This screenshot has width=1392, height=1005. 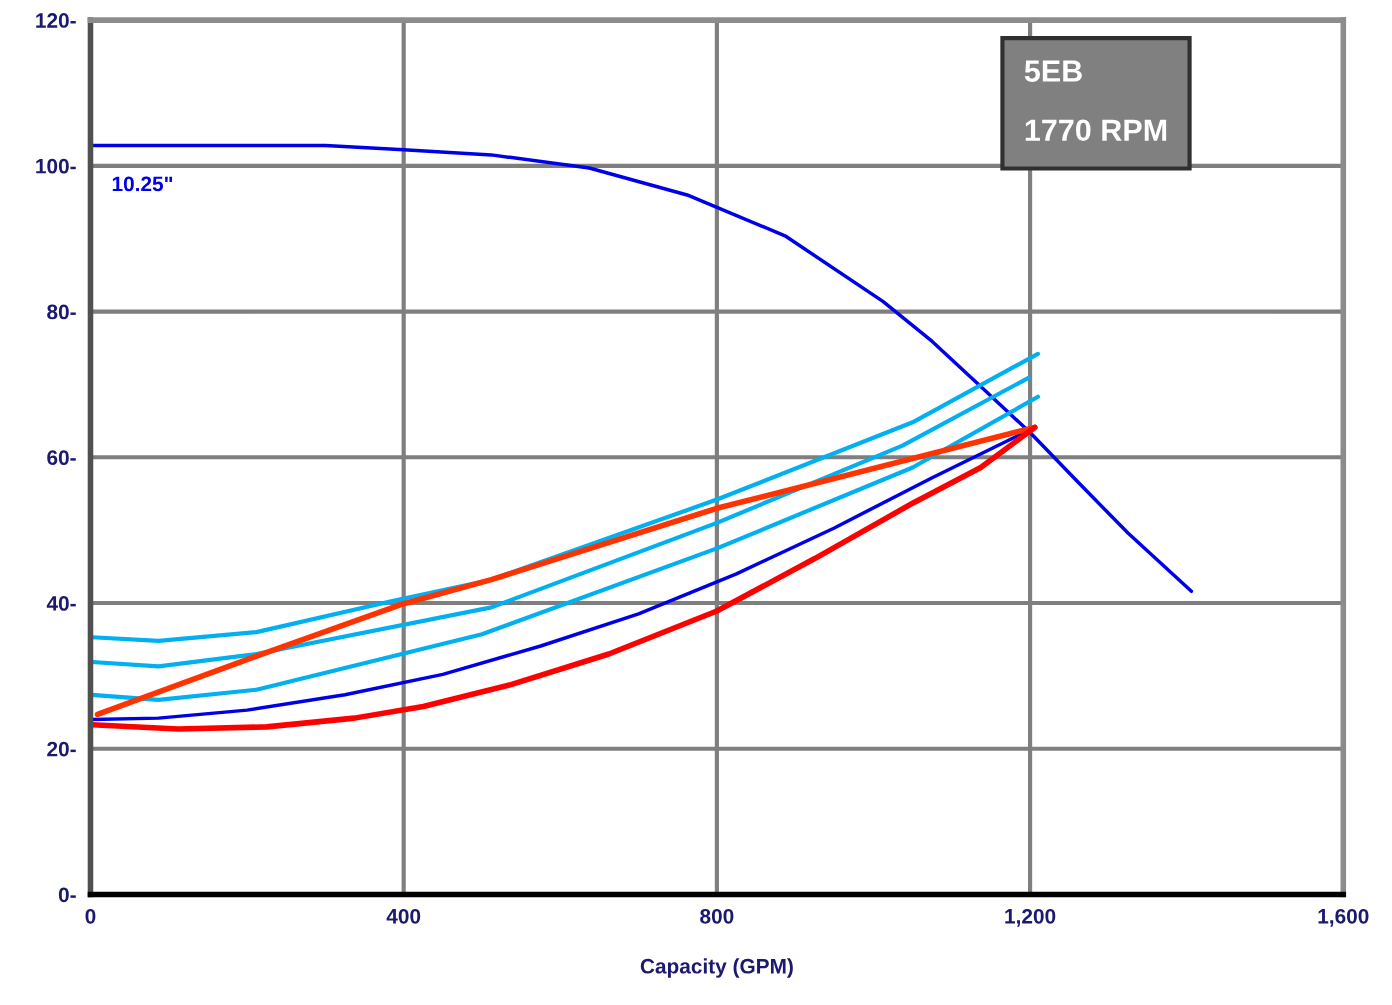 What do you see at coordinates (90, 916) in the screenshot?
I see `x-tick-label: 0` at bounding box center [90, 916].